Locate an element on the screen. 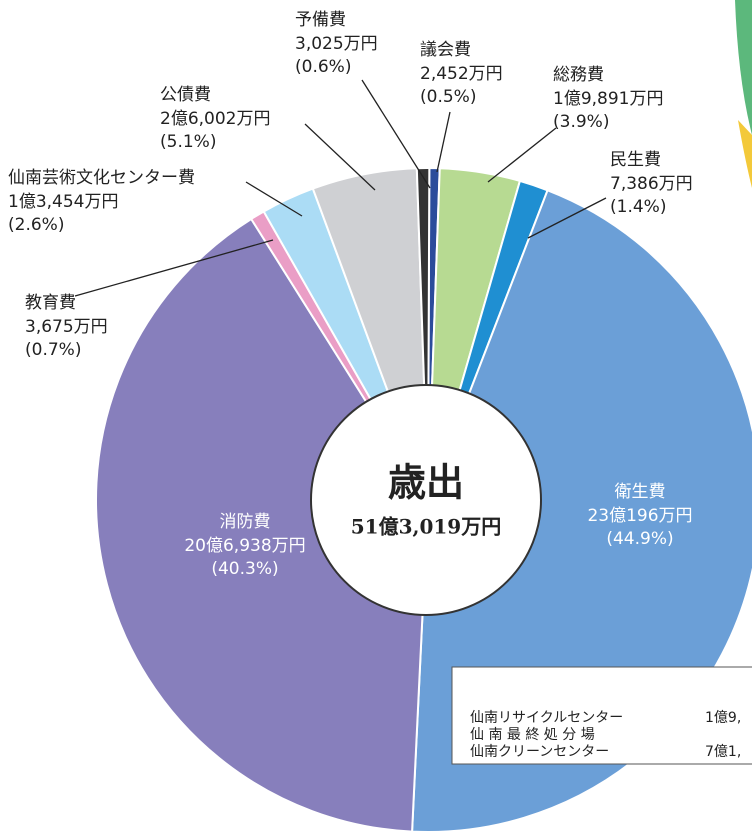  slice-percent: (0.6%) is located at coordinates (323, 67).